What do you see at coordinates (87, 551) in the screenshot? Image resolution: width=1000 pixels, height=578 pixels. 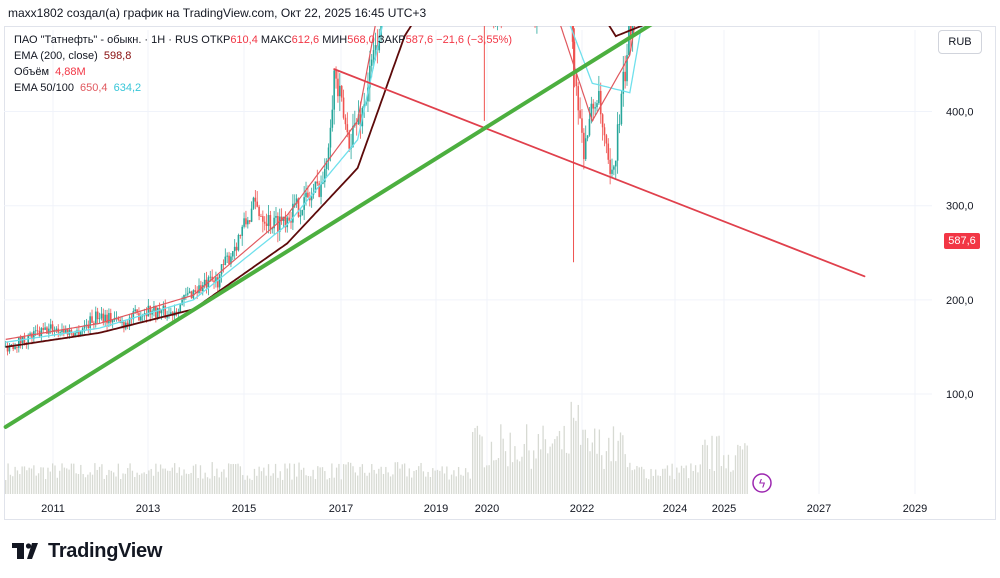 I see `tradingview-brand: TradingView` at bounding box center [87, 551].